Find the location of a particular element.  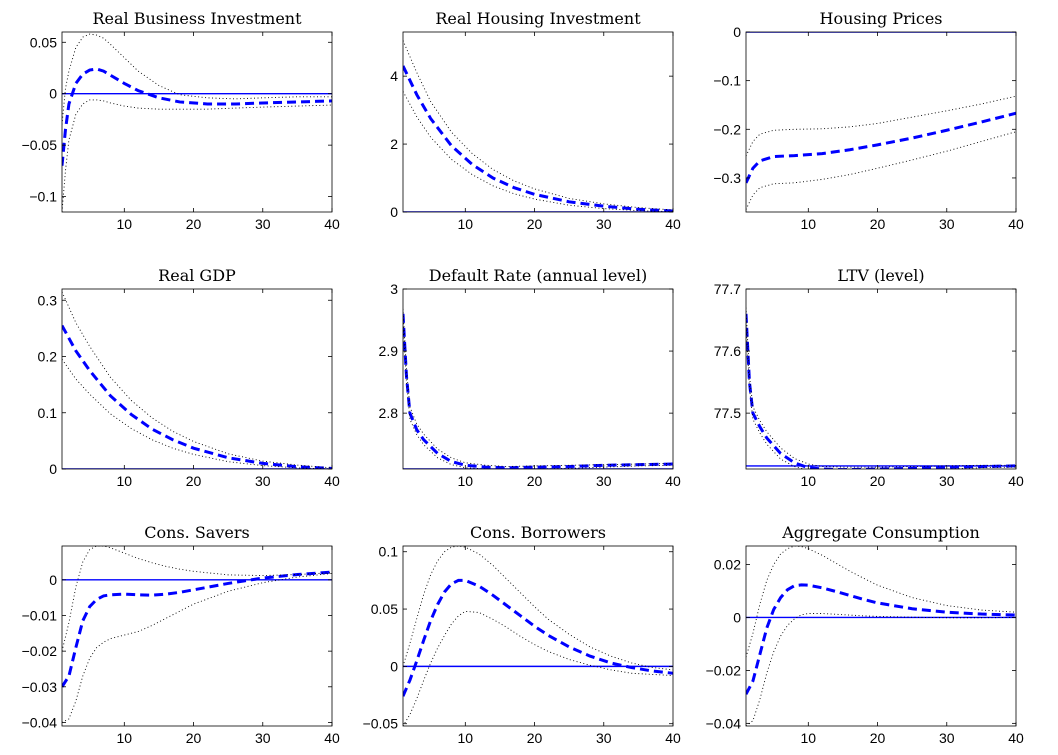

panel-title: Cons. Borrowers is located at coordinates (538, 532).